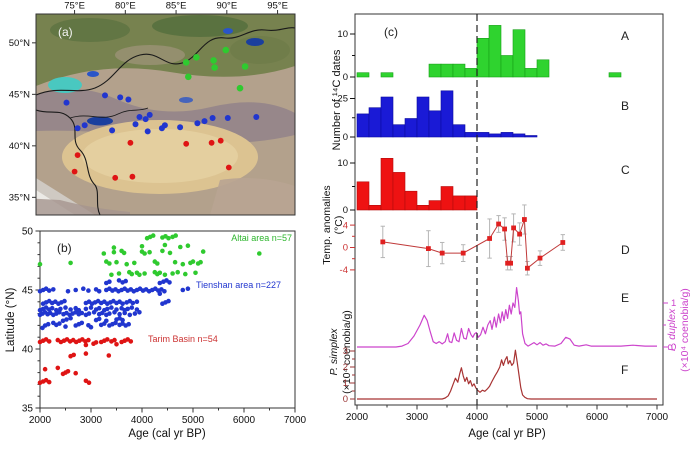 The width and height of the screenshot is (700, 452). Describe the element at coordinates (167, 319) in the screenshot. I see `panel-b-frame` at that location.